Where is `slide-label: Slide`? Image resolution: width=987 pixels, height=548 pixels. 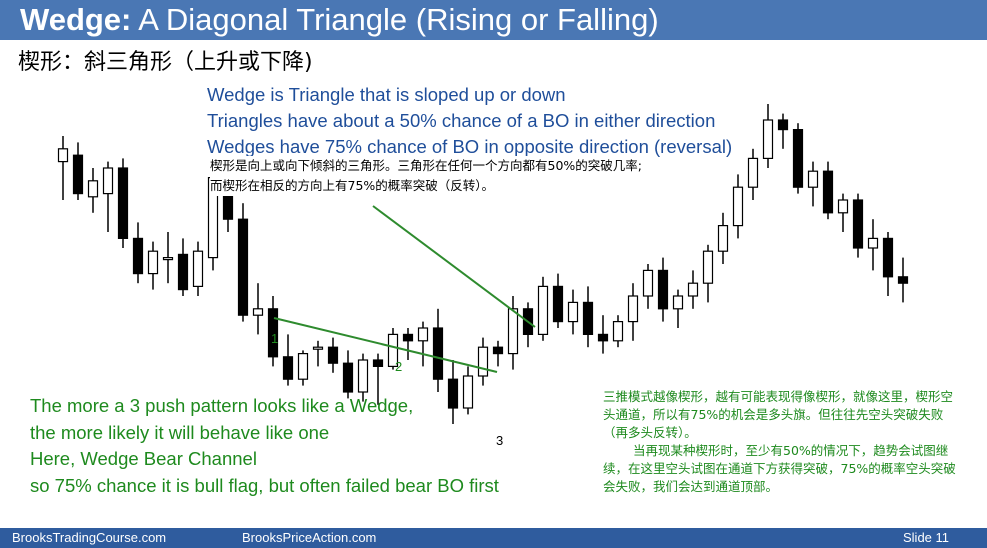
slide-label: Slide is located at coordinates (917, 537).